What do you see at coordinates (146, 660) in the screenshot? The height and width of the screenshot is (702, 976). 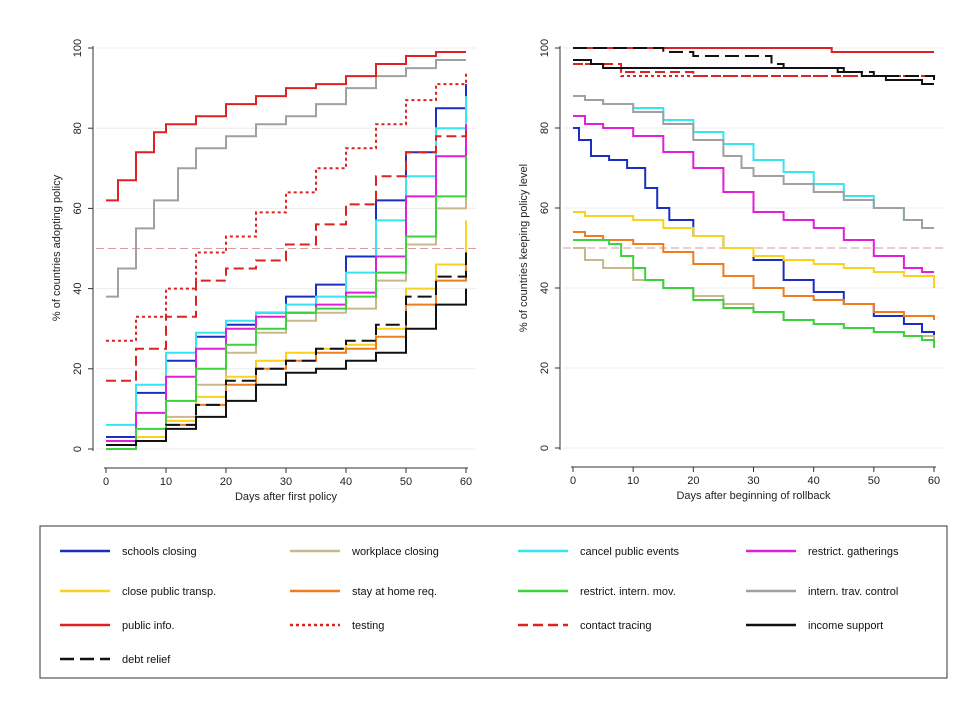 I see `legend-label: debt relief` at bounding box center [146, 660].